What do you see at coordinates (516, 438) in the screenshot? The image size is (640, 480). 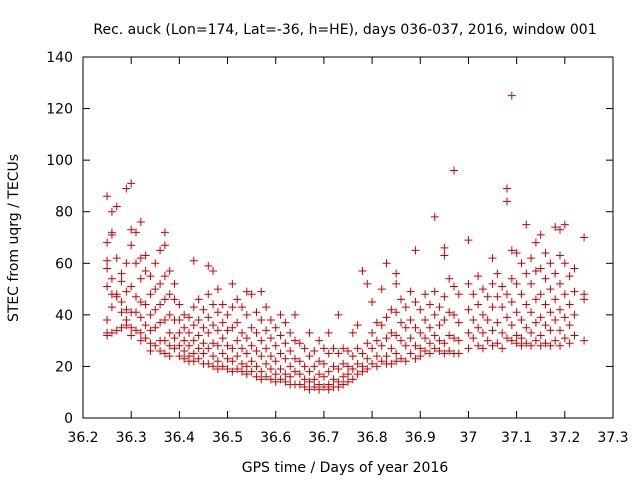 I see `x-tick-label: 37.1` at bounding box center [516, 438].